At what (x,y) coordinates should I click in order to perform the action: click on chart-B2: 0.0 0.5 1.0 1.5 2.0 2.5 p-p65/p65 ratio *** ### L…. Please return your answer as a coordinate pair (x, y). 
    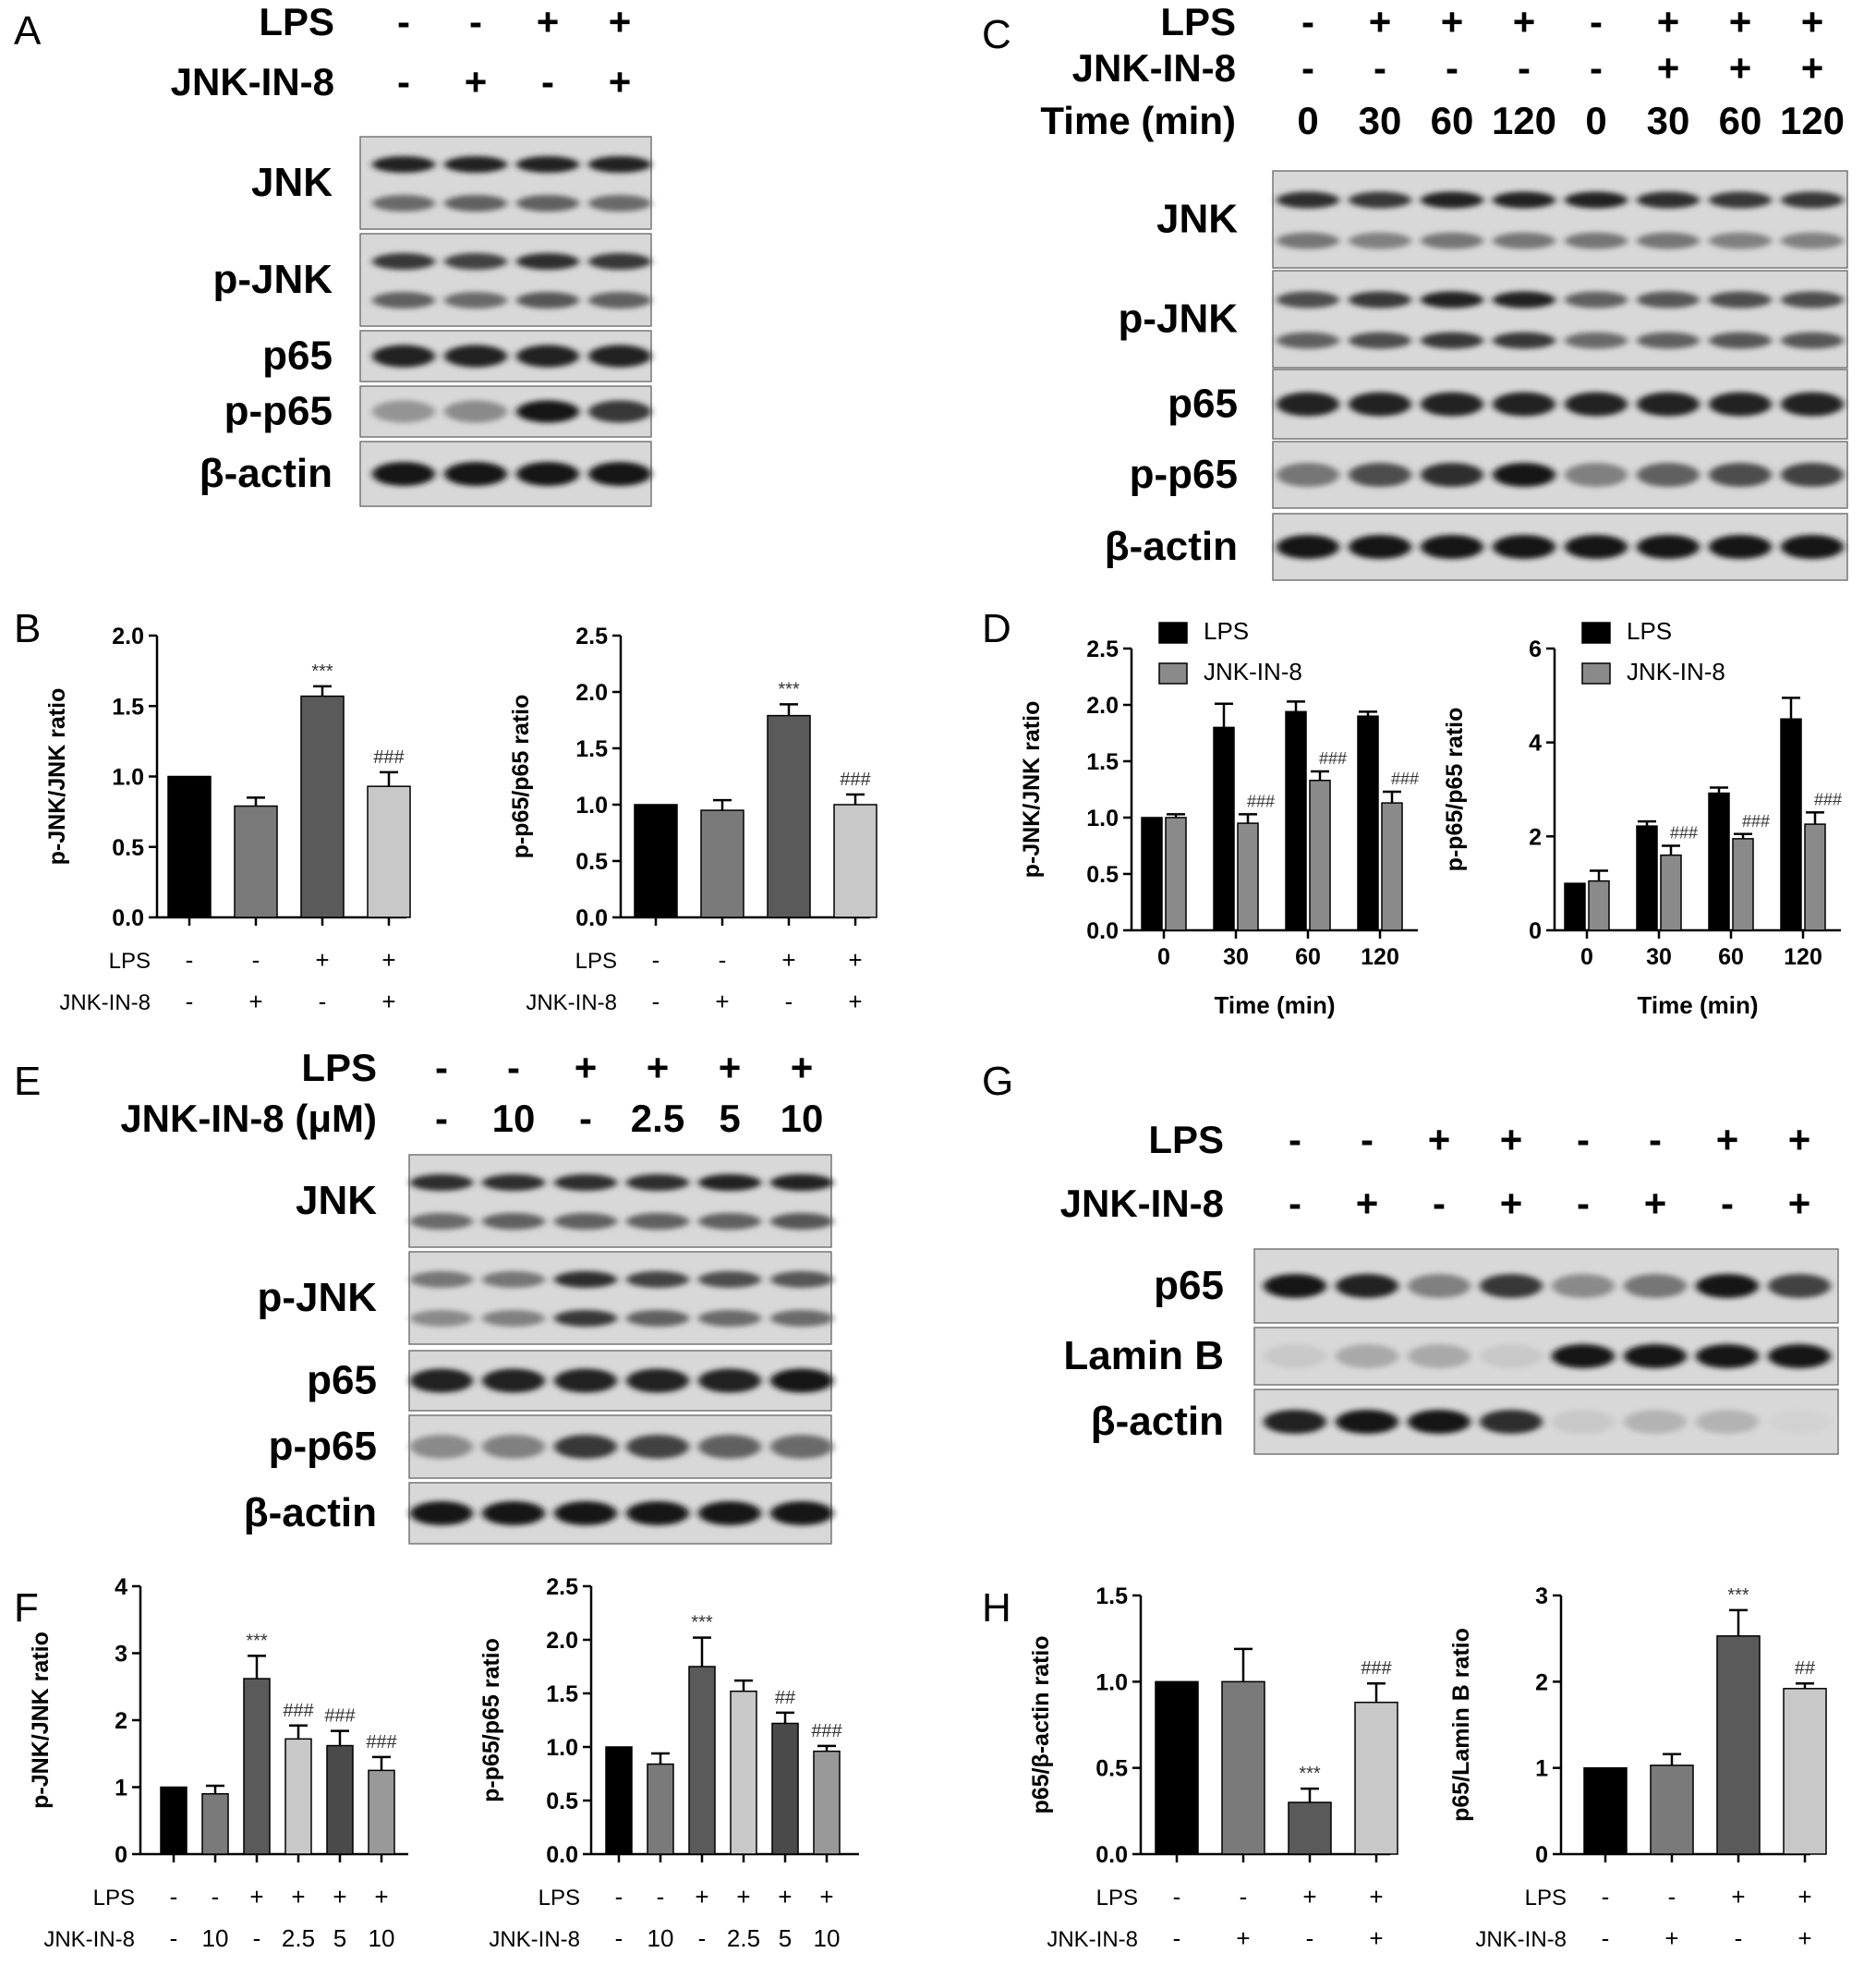
    Looking at the image, I should click on (692, 819).